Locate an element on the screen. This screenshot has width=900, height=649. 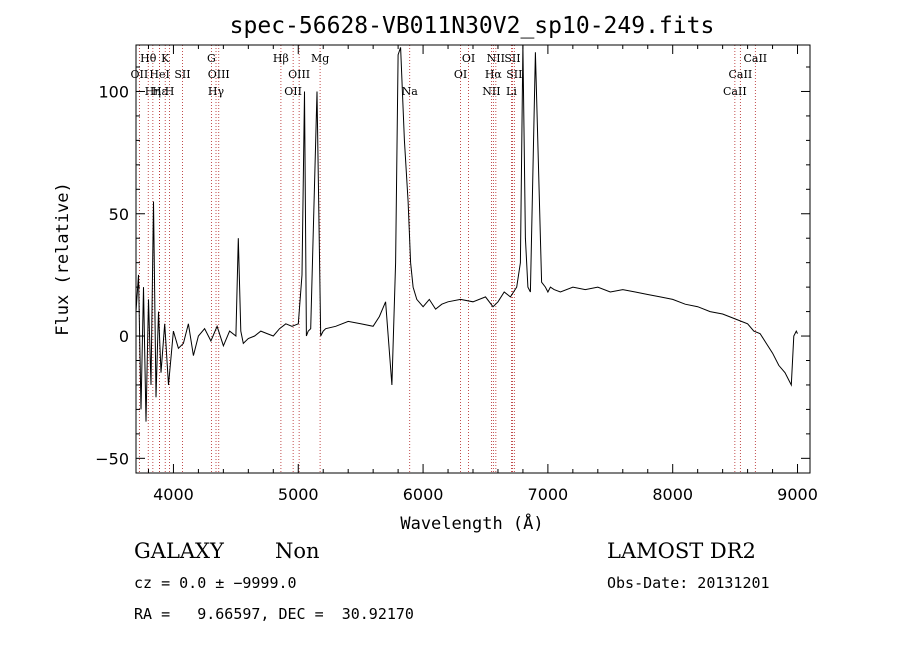
spectral-line-label: Hθ is located at coordinates (148, 58).